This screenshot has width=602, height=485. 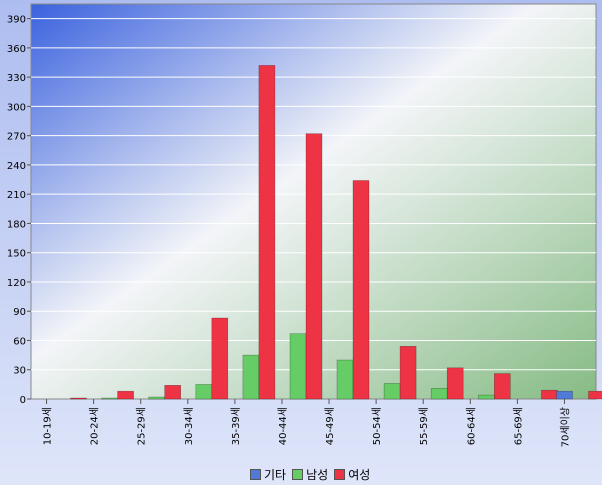 I want to click on y-tick-label: 270, so click(x=16, y=137).